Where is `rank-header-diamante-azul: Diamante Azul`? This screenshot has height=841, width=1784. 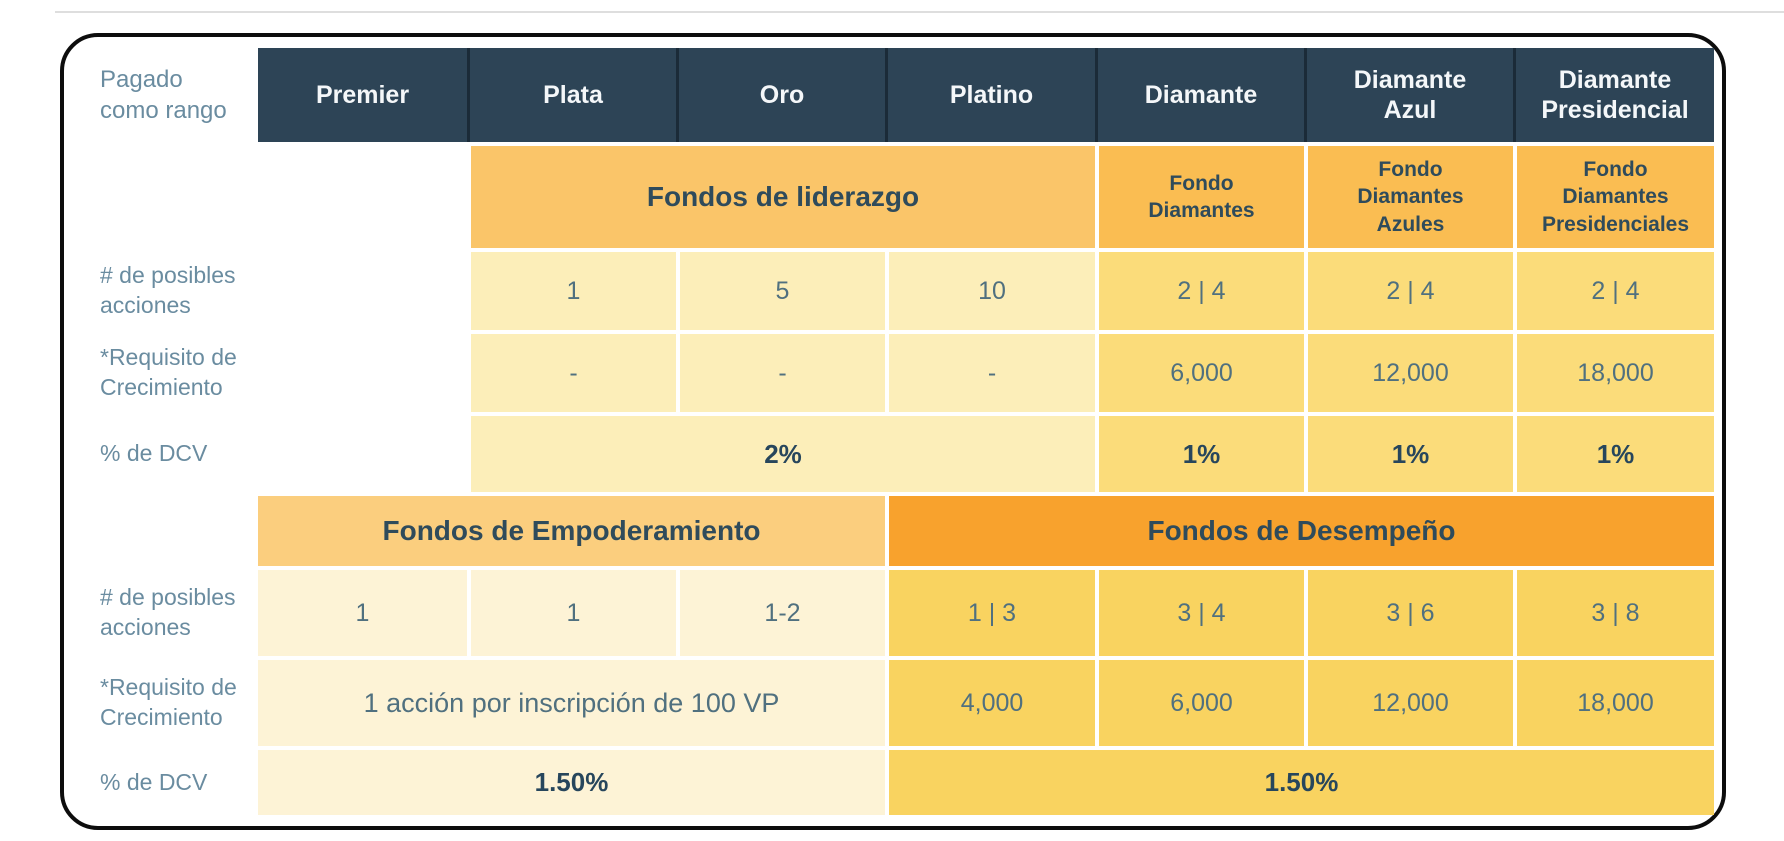 rank-header-diamante-azul: Diamante Azul is located at coordinates (1408, 95).